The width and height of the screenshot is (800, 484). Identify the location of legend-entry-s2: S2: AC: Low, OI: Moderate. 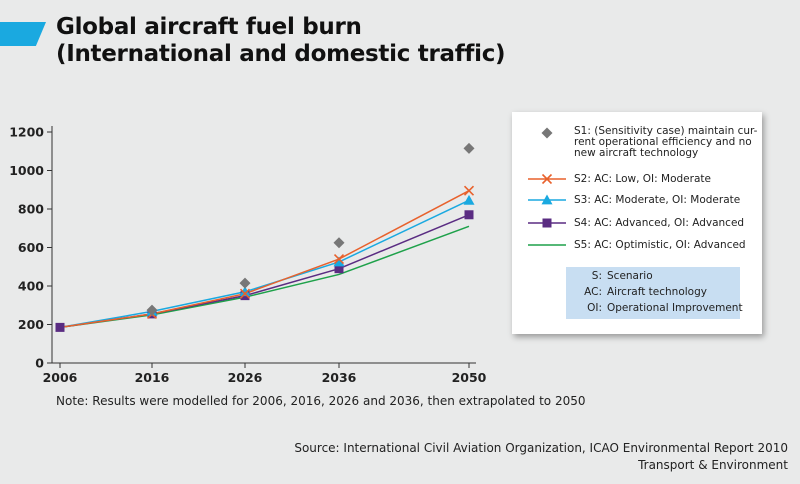
(642, 179).